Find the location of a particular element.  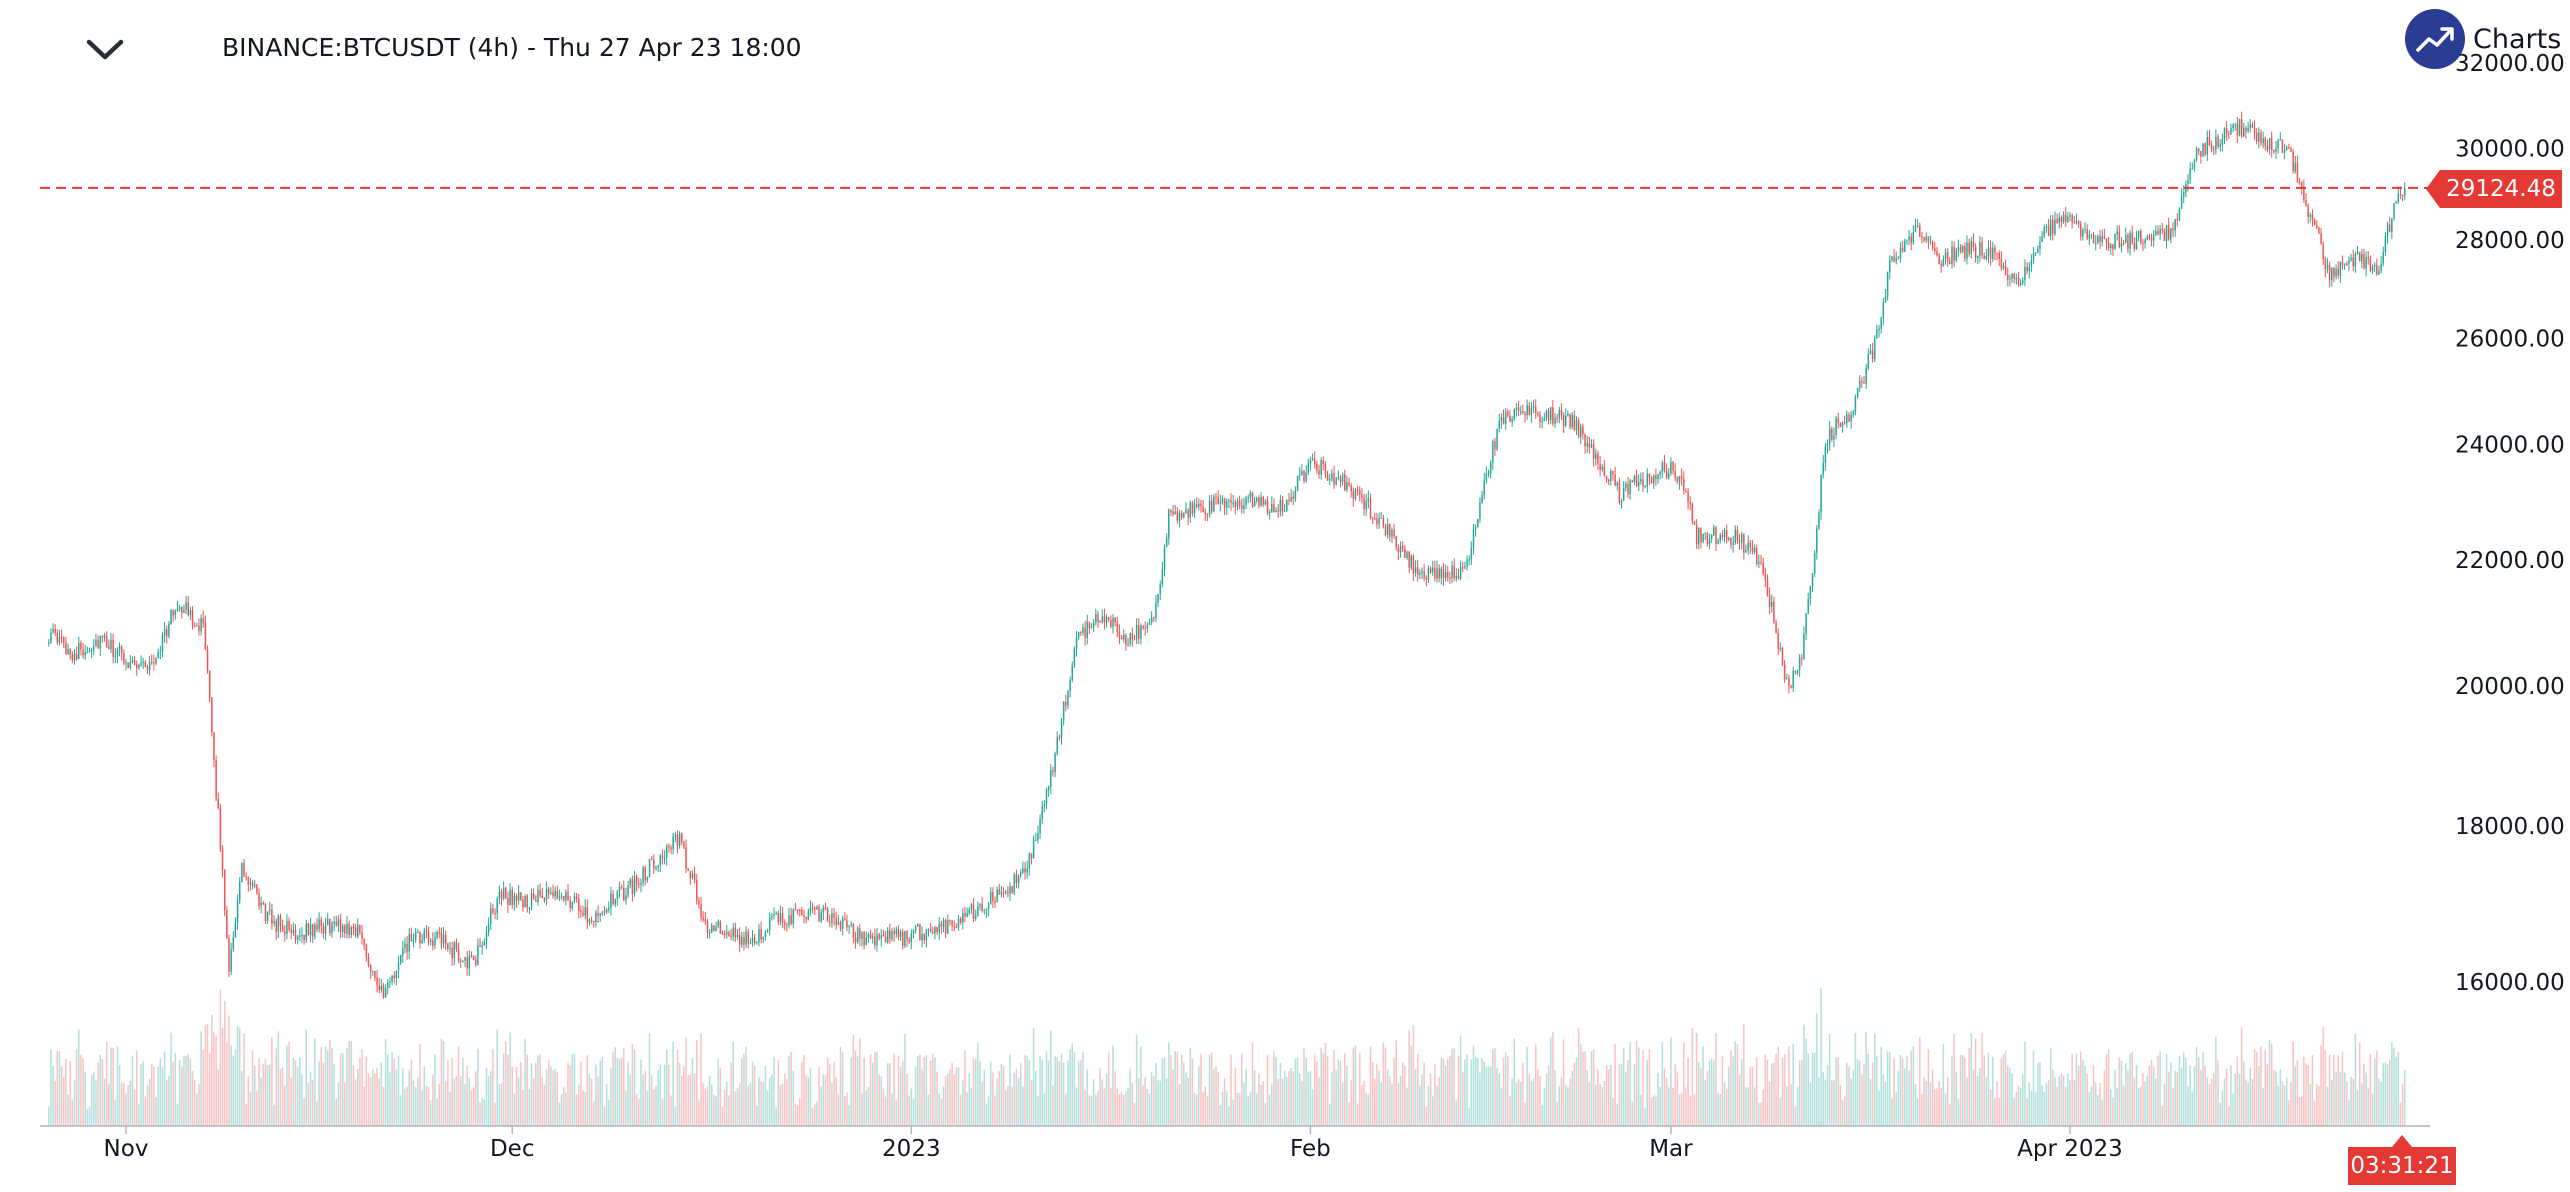

collapse-button is located at coordinates (105, 50).